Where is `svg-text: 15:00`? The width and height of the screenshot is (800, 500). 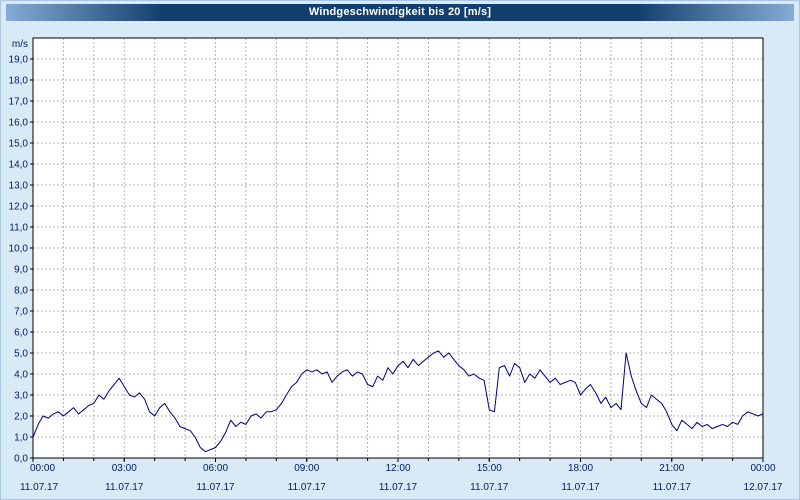 svg-text: 15:00 is located at coordinates (489, 468).